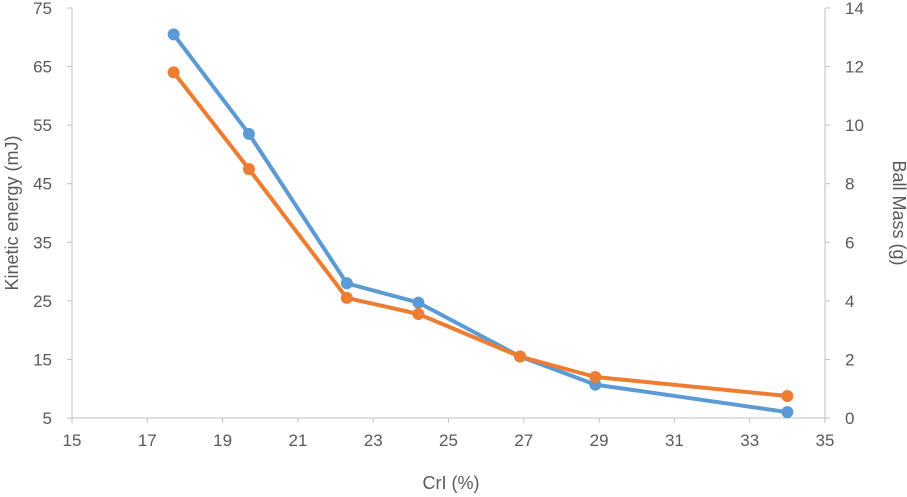 This screenshot has height=497, width=907. What do you see at coordinates (854, 9) in the screenshot?
I see `y2-tick-label: 14` at bounding box center [854, 9].